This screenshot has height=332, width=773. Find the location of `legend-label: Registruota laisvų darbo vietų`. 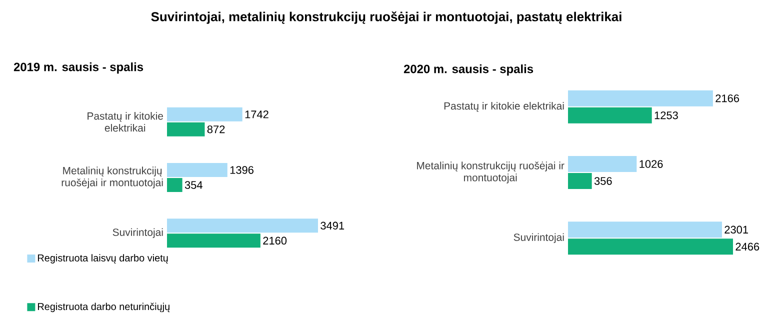

legend-label: Registruota laisvų darbo vietų is located at coordinates (103, 259).